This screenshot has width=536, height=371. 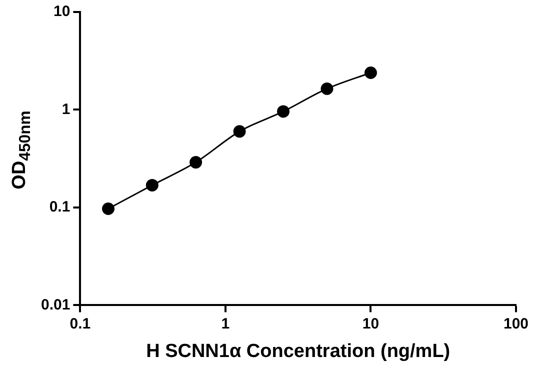 What do you see at coordinates (298, 351) in the screenshot?
I see `x-axis-title: H SCNN1α Concentration (ng/mL)` at bounding box center [298, 351].